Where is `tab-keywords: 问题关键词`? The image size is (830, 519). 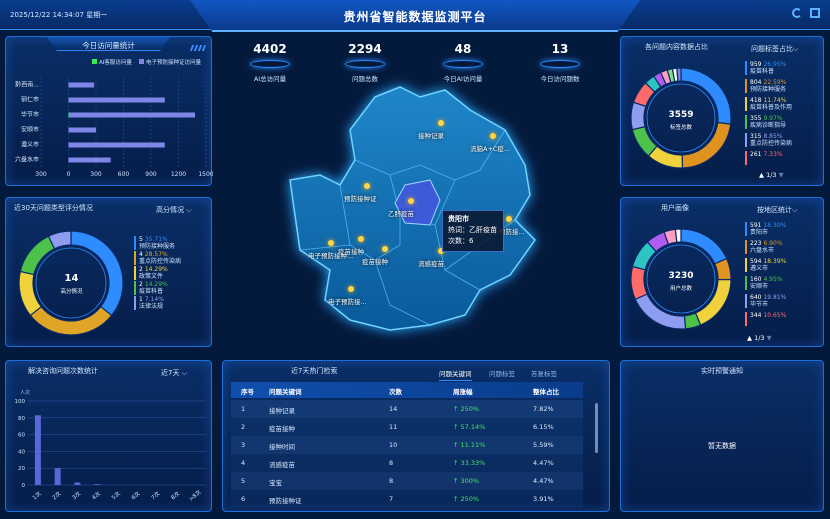
tab-keywords: 问题关键词 is located at coordinates (455, 374).